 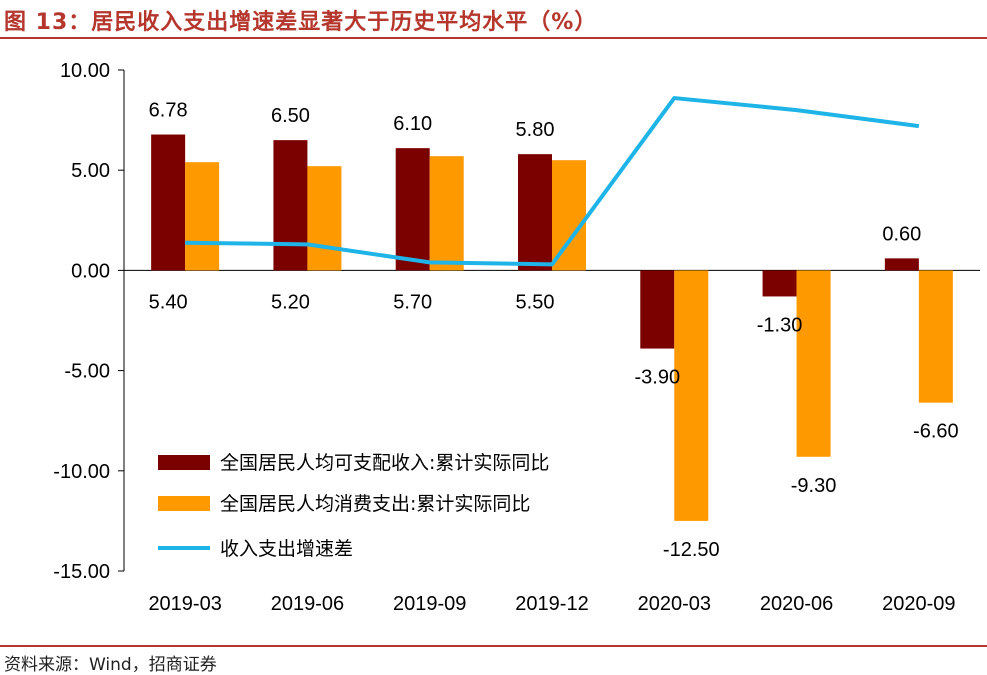 What do you see at coordinates (918, 604) in the screenshot?
I see `x-tick-label: 2020-09` at bounding box center [918, 604].